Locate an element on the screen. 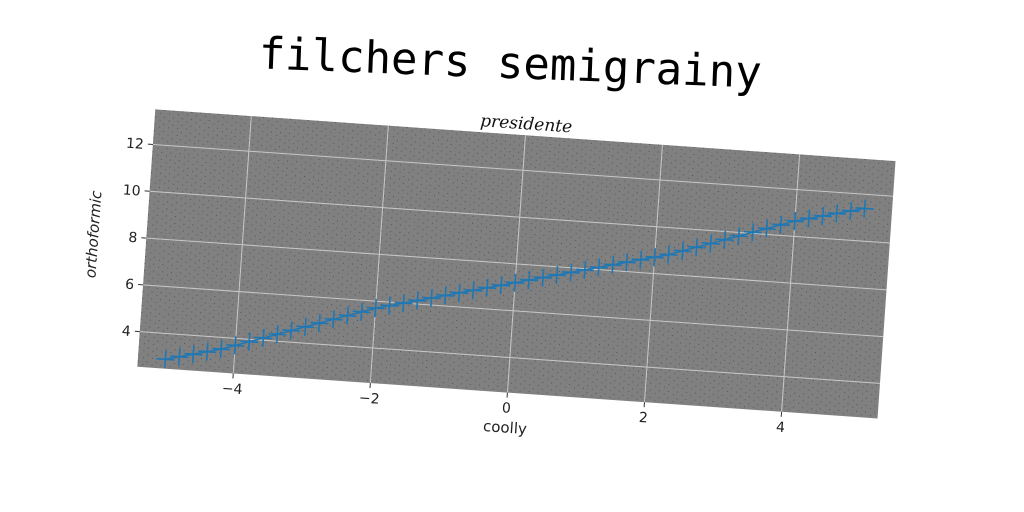 This screenshot has width=1024, height=512. y-tick-label: 6 is located at coordinates (130, 285).